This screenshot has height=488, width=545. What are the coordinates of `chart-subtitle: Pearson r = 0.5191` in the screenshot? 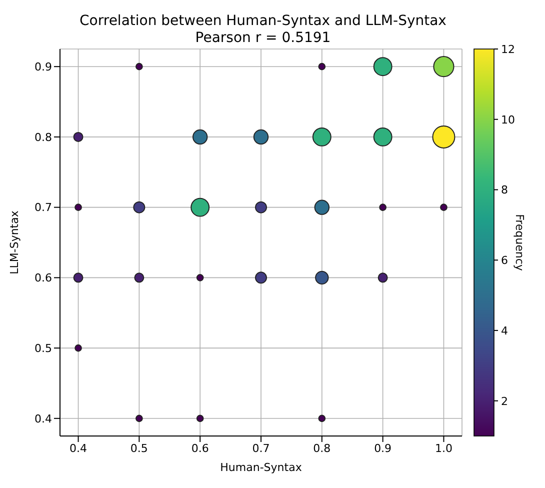 It's located at (263, 38).